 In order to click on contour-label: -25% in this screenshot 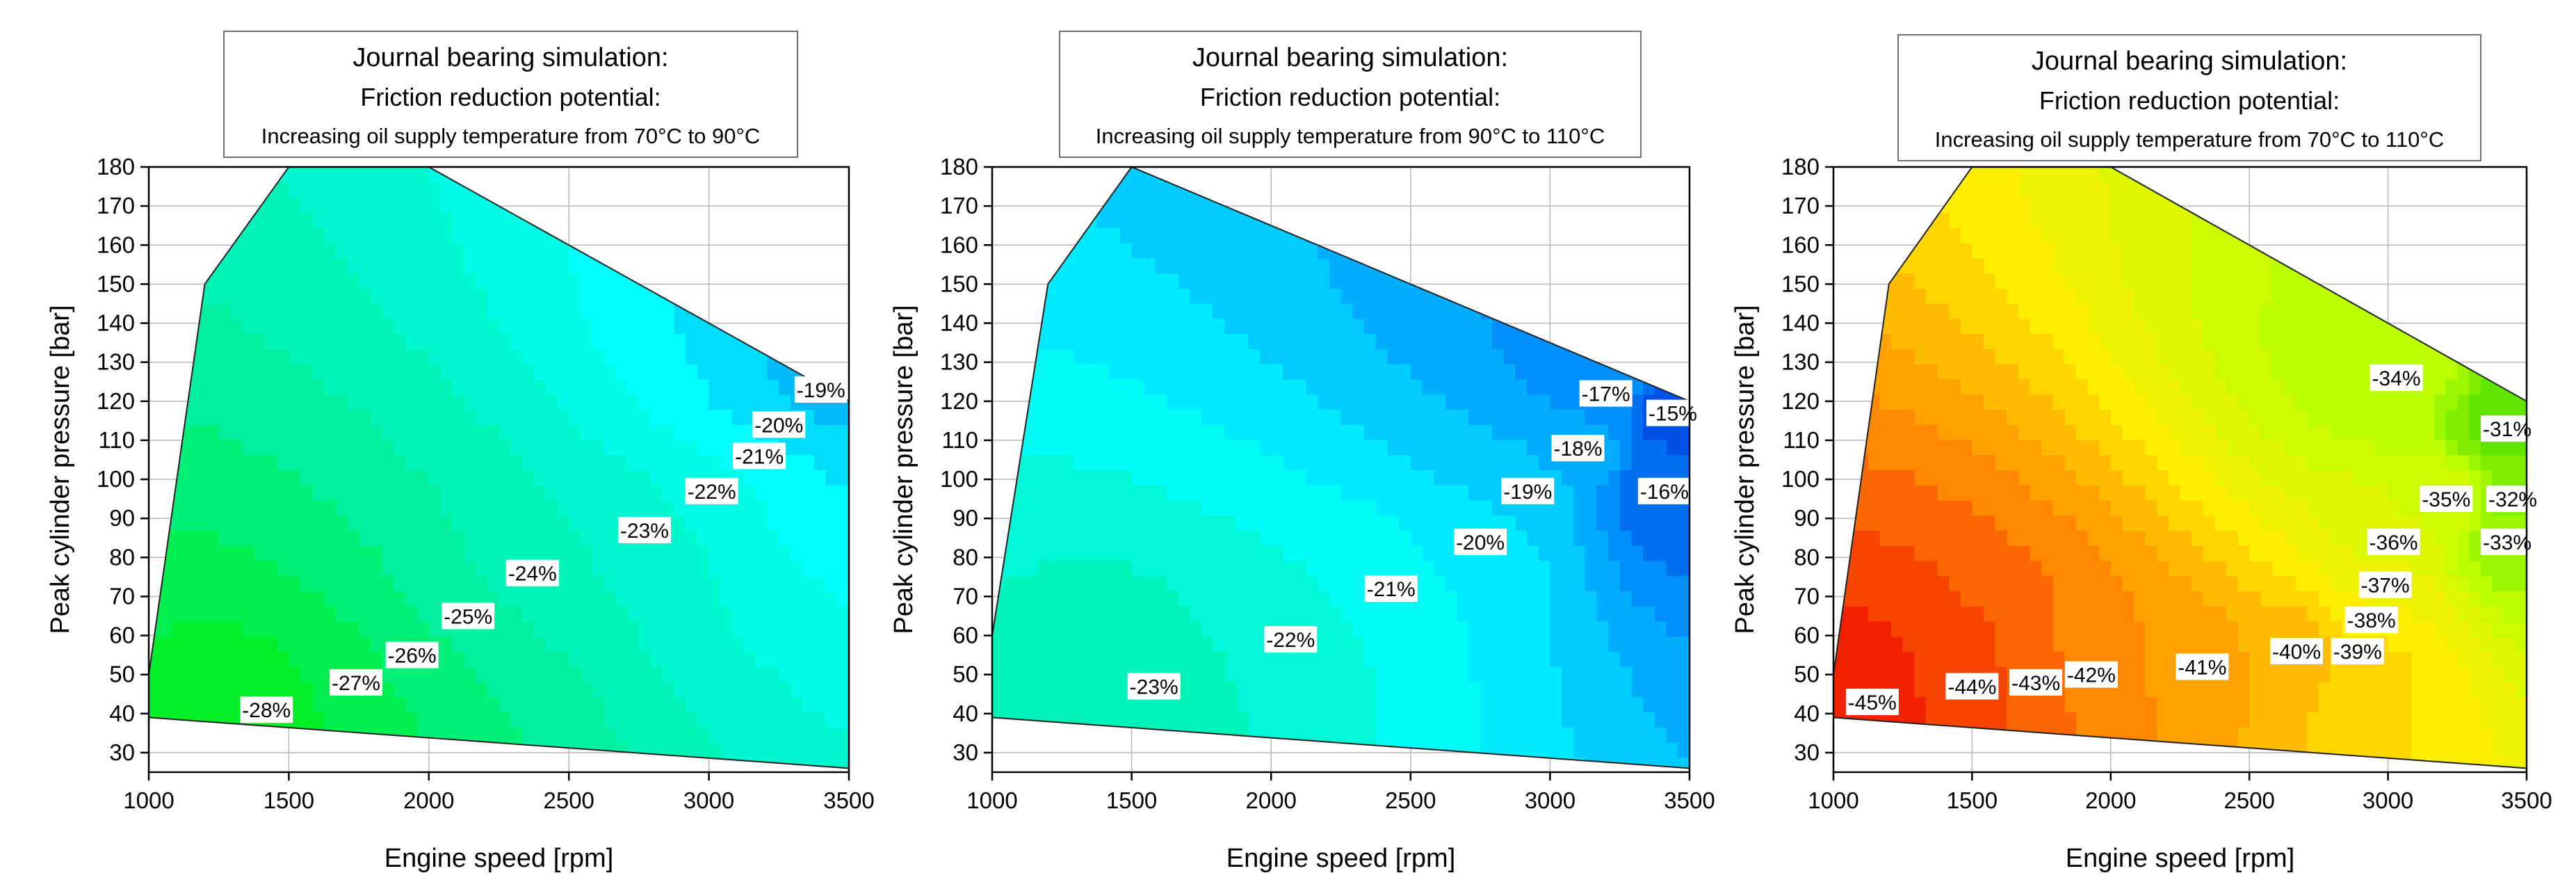, I will do `click(468, 616)`.